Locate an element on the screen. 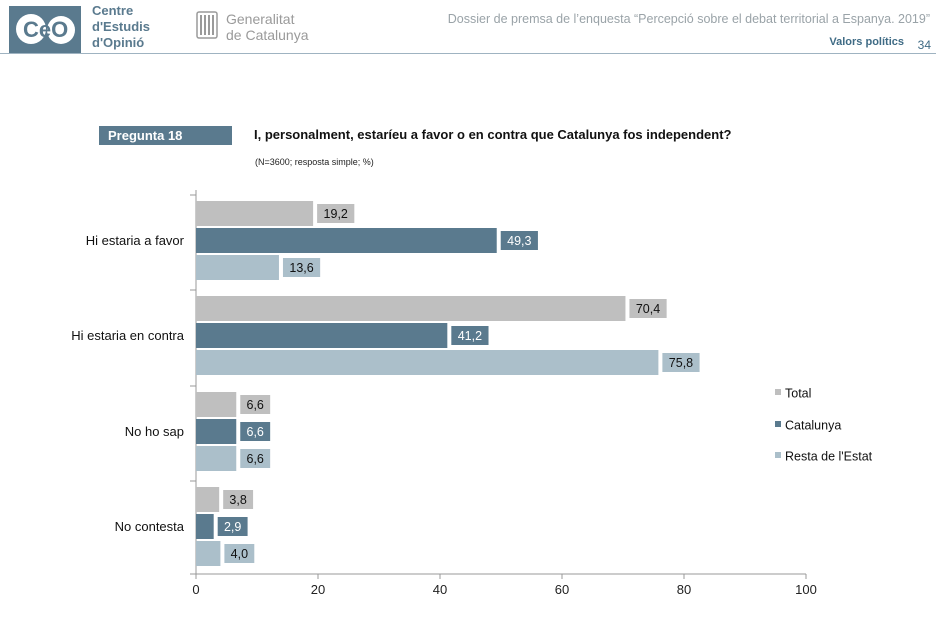  generalitat-name-line-1: Generalitat is located at coordinates (260, 19).